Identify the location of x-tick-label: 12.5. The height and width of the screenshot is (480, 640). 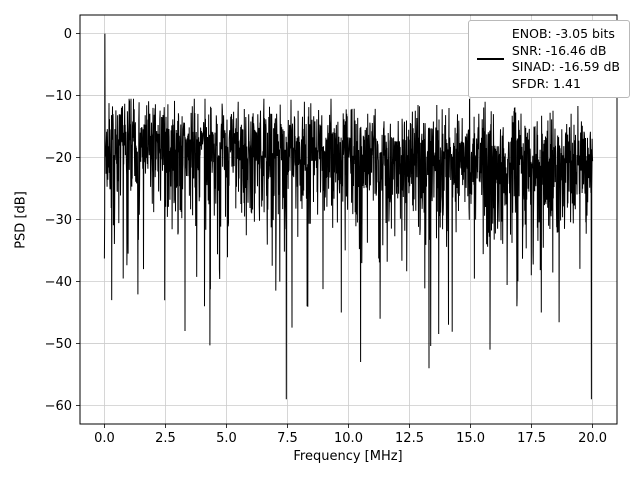
(409, 438).